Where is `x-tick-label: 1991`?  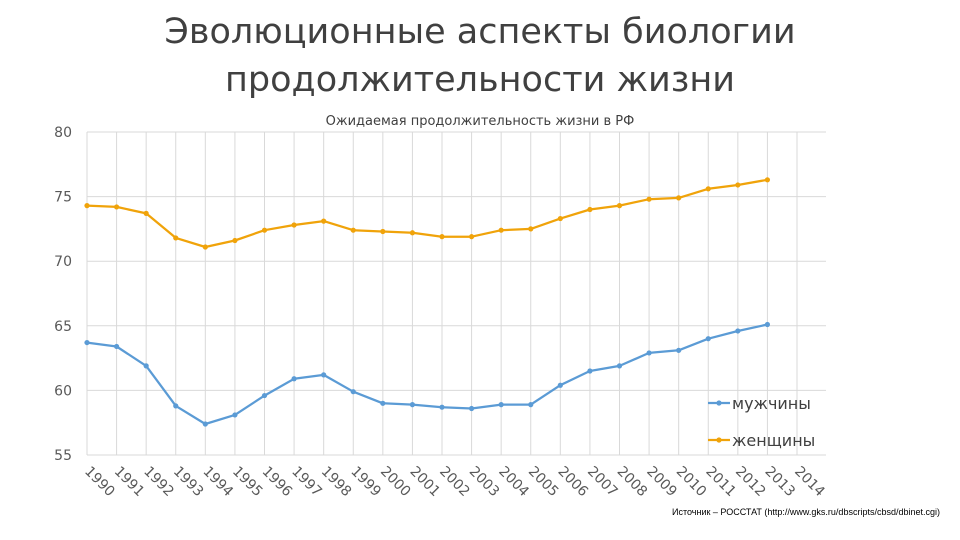 x-tick-label: 1991 is located at coordinates (129, 482).